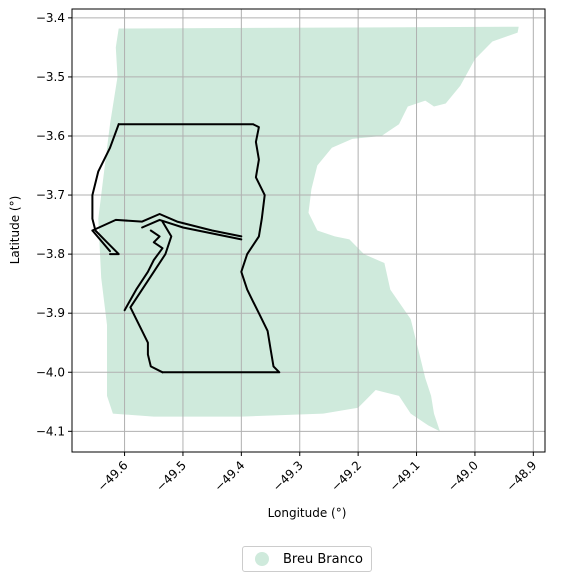 The image size is (565, 582). What do you see at coordinates (323, 559) in the screenshot?
I see `legend-label: Breu Branco` at bounding box center [323, 559].